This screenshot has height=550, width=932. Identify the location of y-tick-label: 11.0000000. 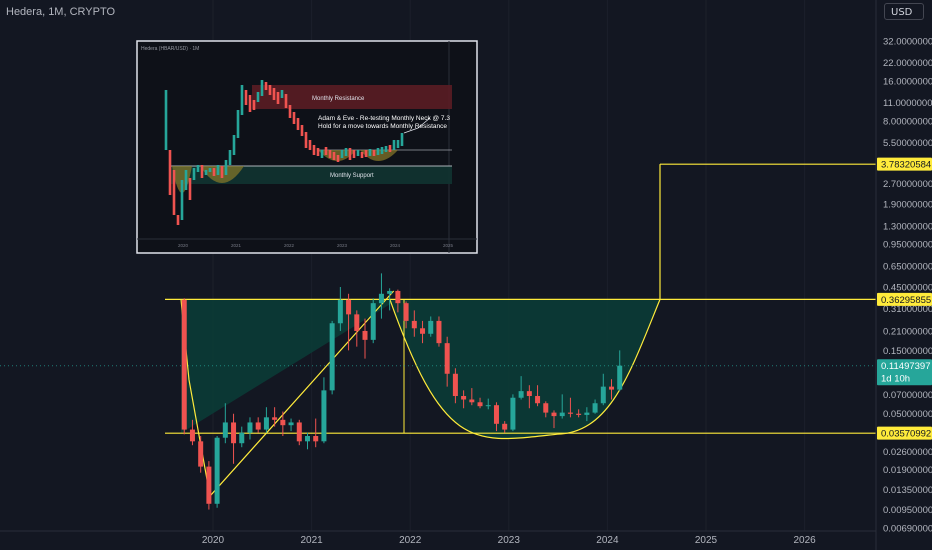
(907, 103).